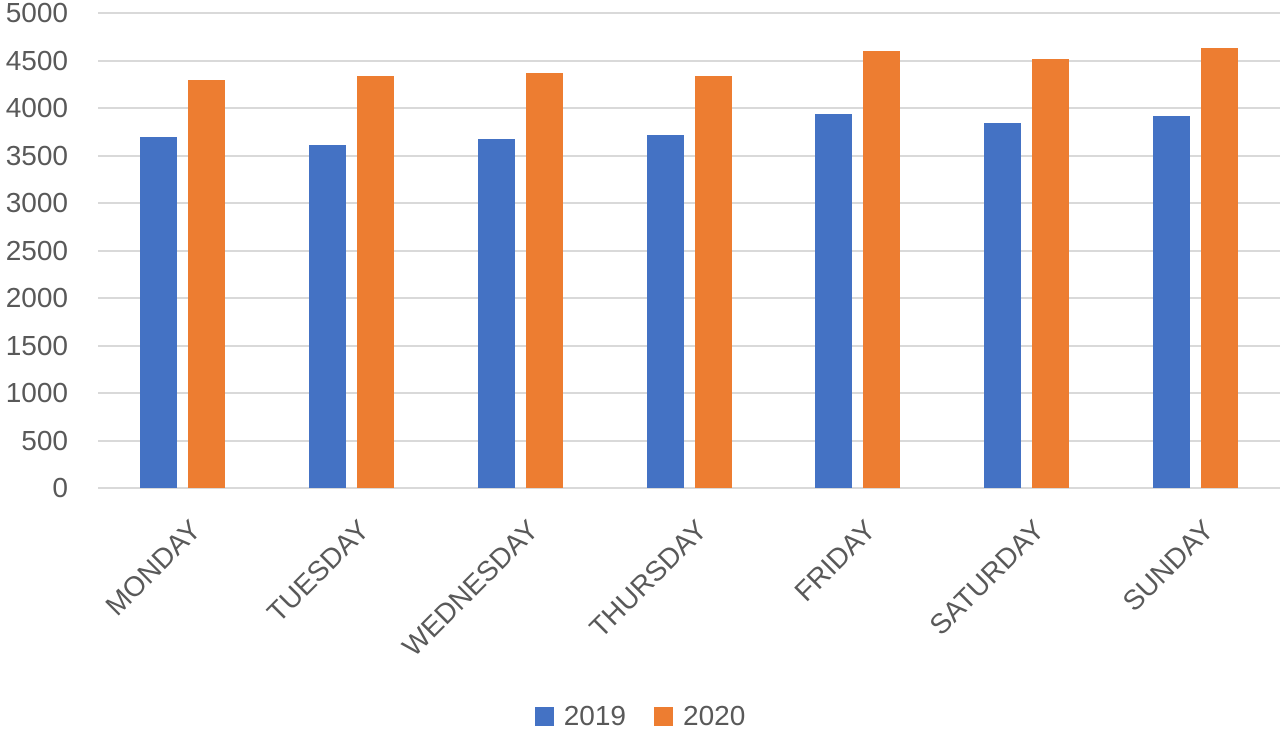 The height and width of the screenshot is (735, 1280). What do you see at coordinates (648, 579) in the screenshot?
I see `x-axis-category-label: THURSDAY` at bounding box center [648, 579].